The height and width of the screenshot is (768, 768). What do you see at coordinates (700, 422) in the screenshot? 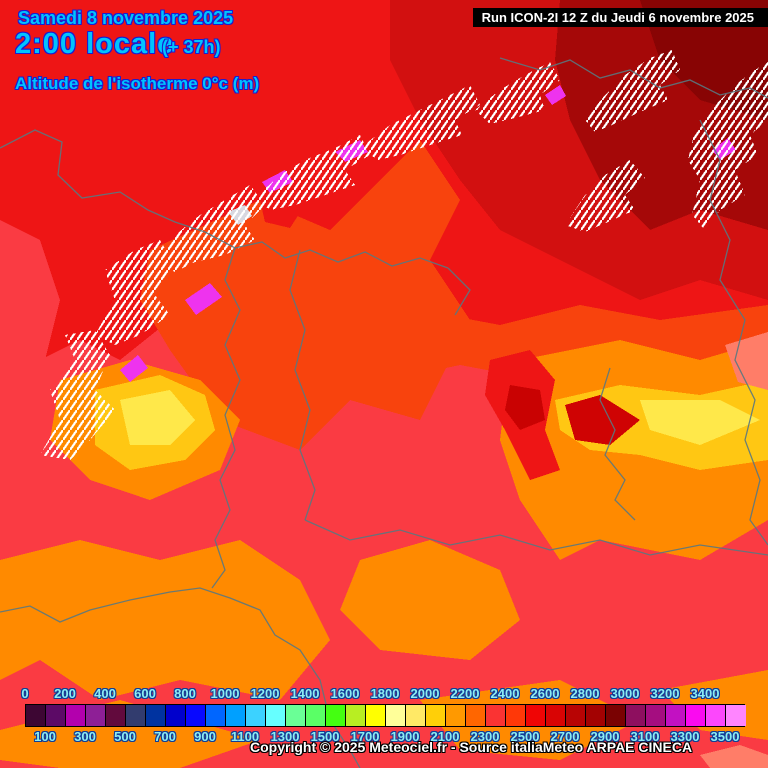
I see `region-yellow-east` at bounding box center [700, 422].